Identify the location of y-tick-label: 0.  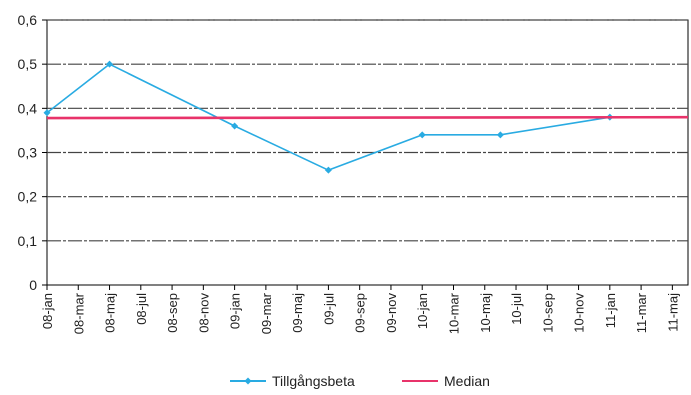
(33, 285).